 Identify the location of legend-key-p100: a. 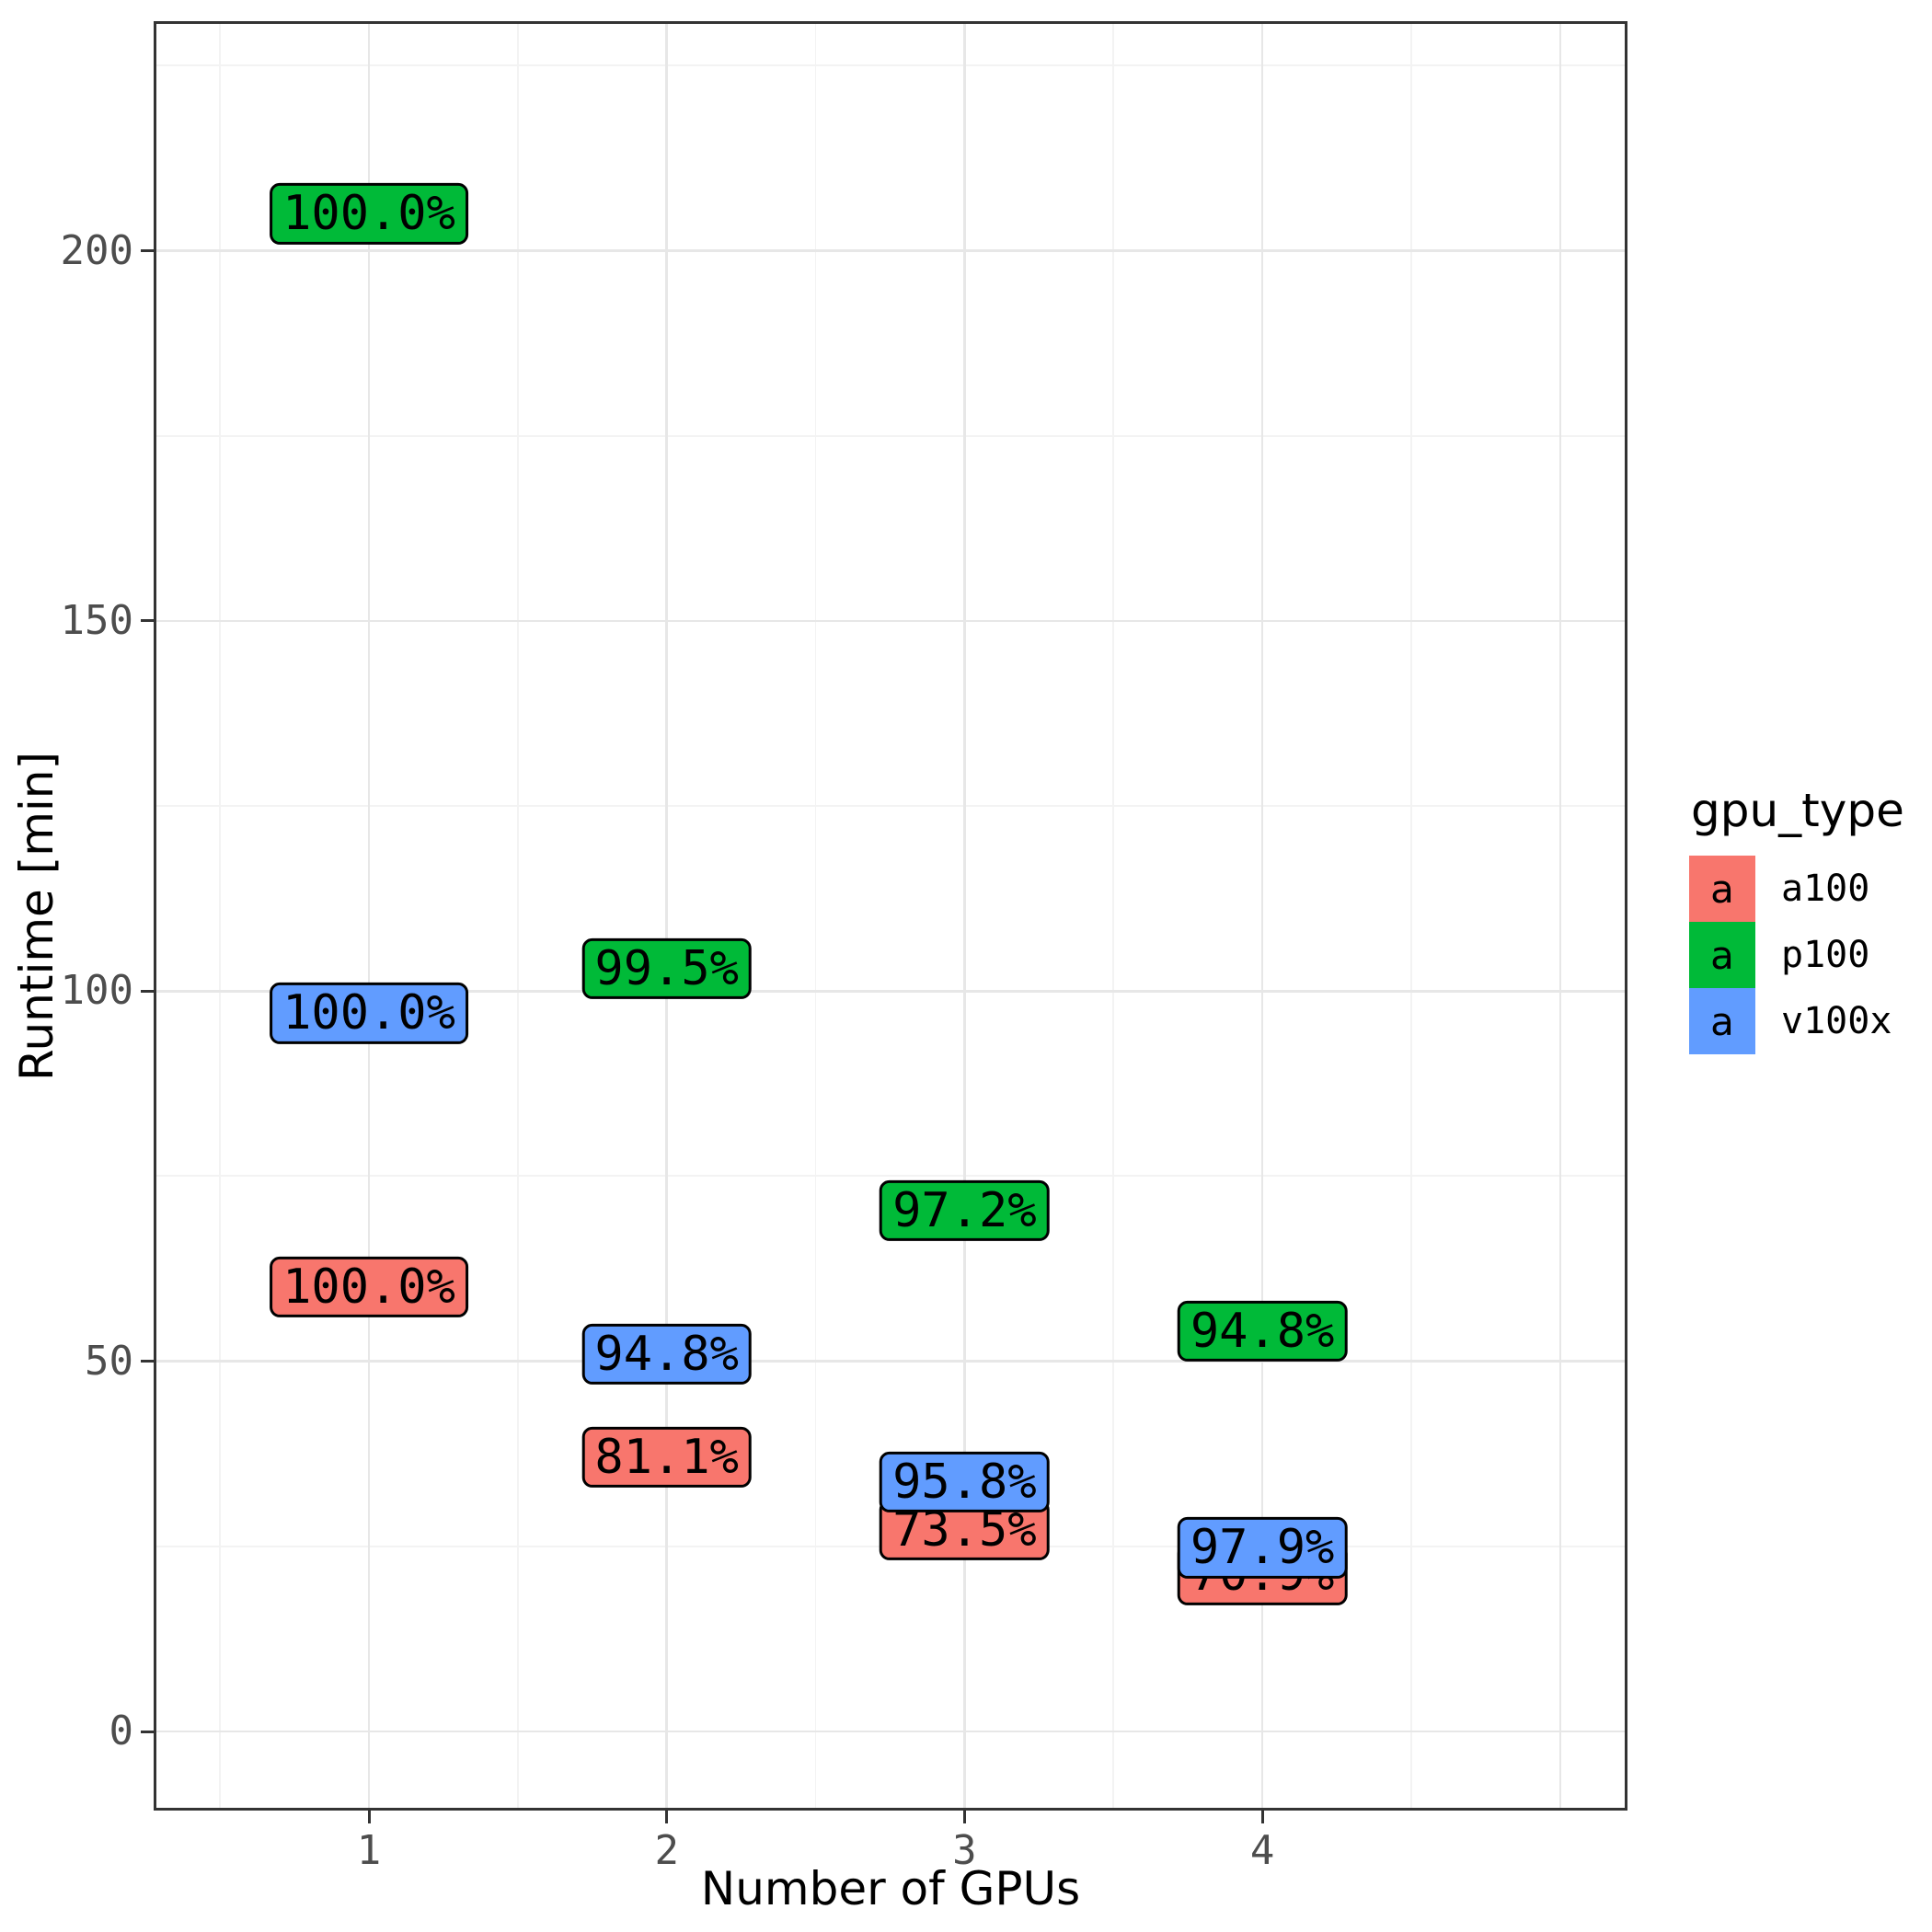
(1722, 955).